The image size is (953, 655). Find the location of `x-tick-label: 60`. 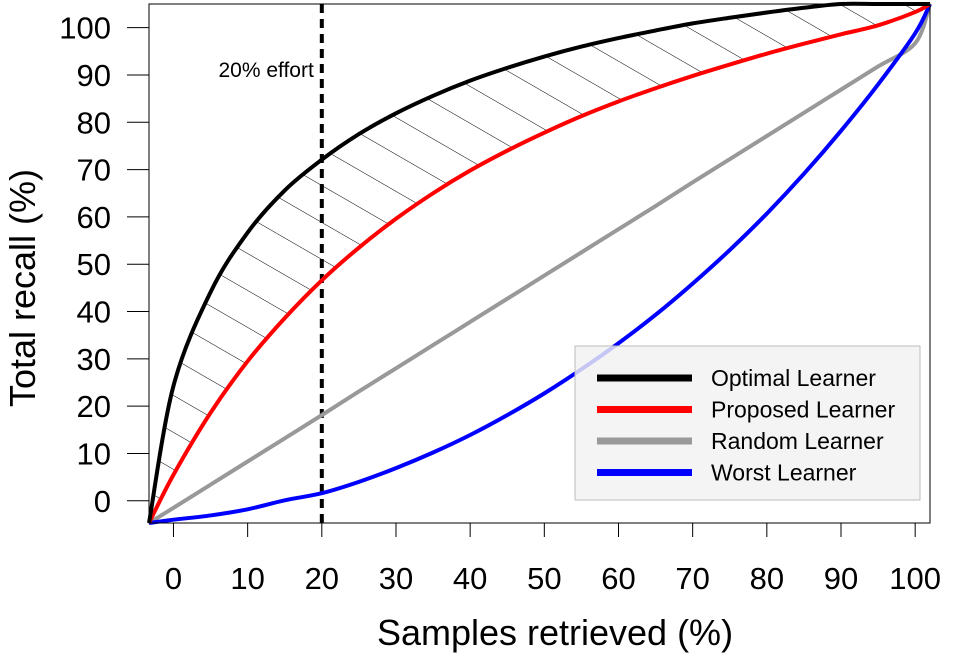

x-tick-label: 60 is located at coordinates (618, 578).